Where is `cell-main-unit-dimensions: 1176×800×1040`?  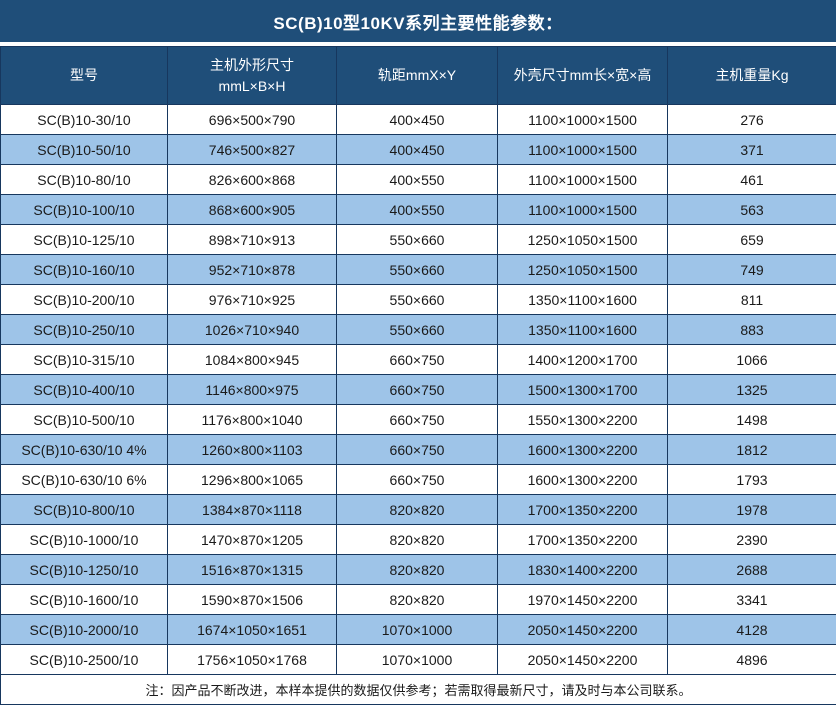
cell-main-unit-dimensions: 1176×800×1040 is located at coordinates (252, 419).